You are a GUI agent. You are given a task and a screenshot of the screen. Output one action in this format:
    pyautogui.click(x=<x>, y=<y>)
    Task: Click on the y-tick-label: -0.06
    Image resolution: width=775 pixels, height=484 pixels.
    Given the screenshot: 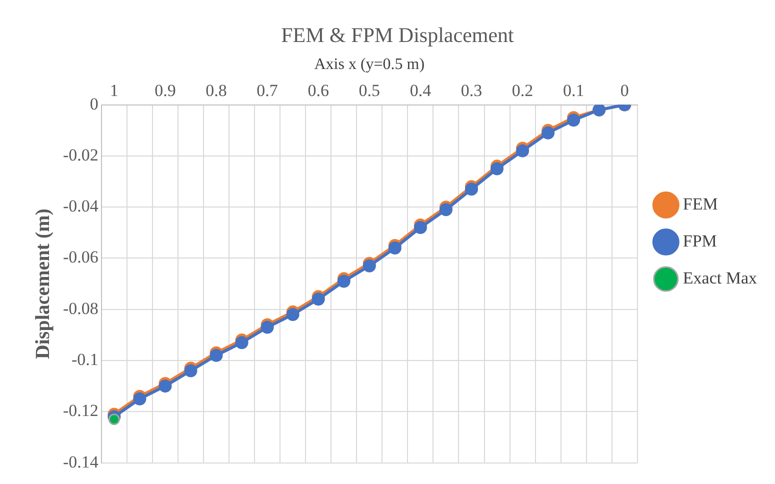 What is the action you would take?
    pyautogui.click(x=80, y=257)
    